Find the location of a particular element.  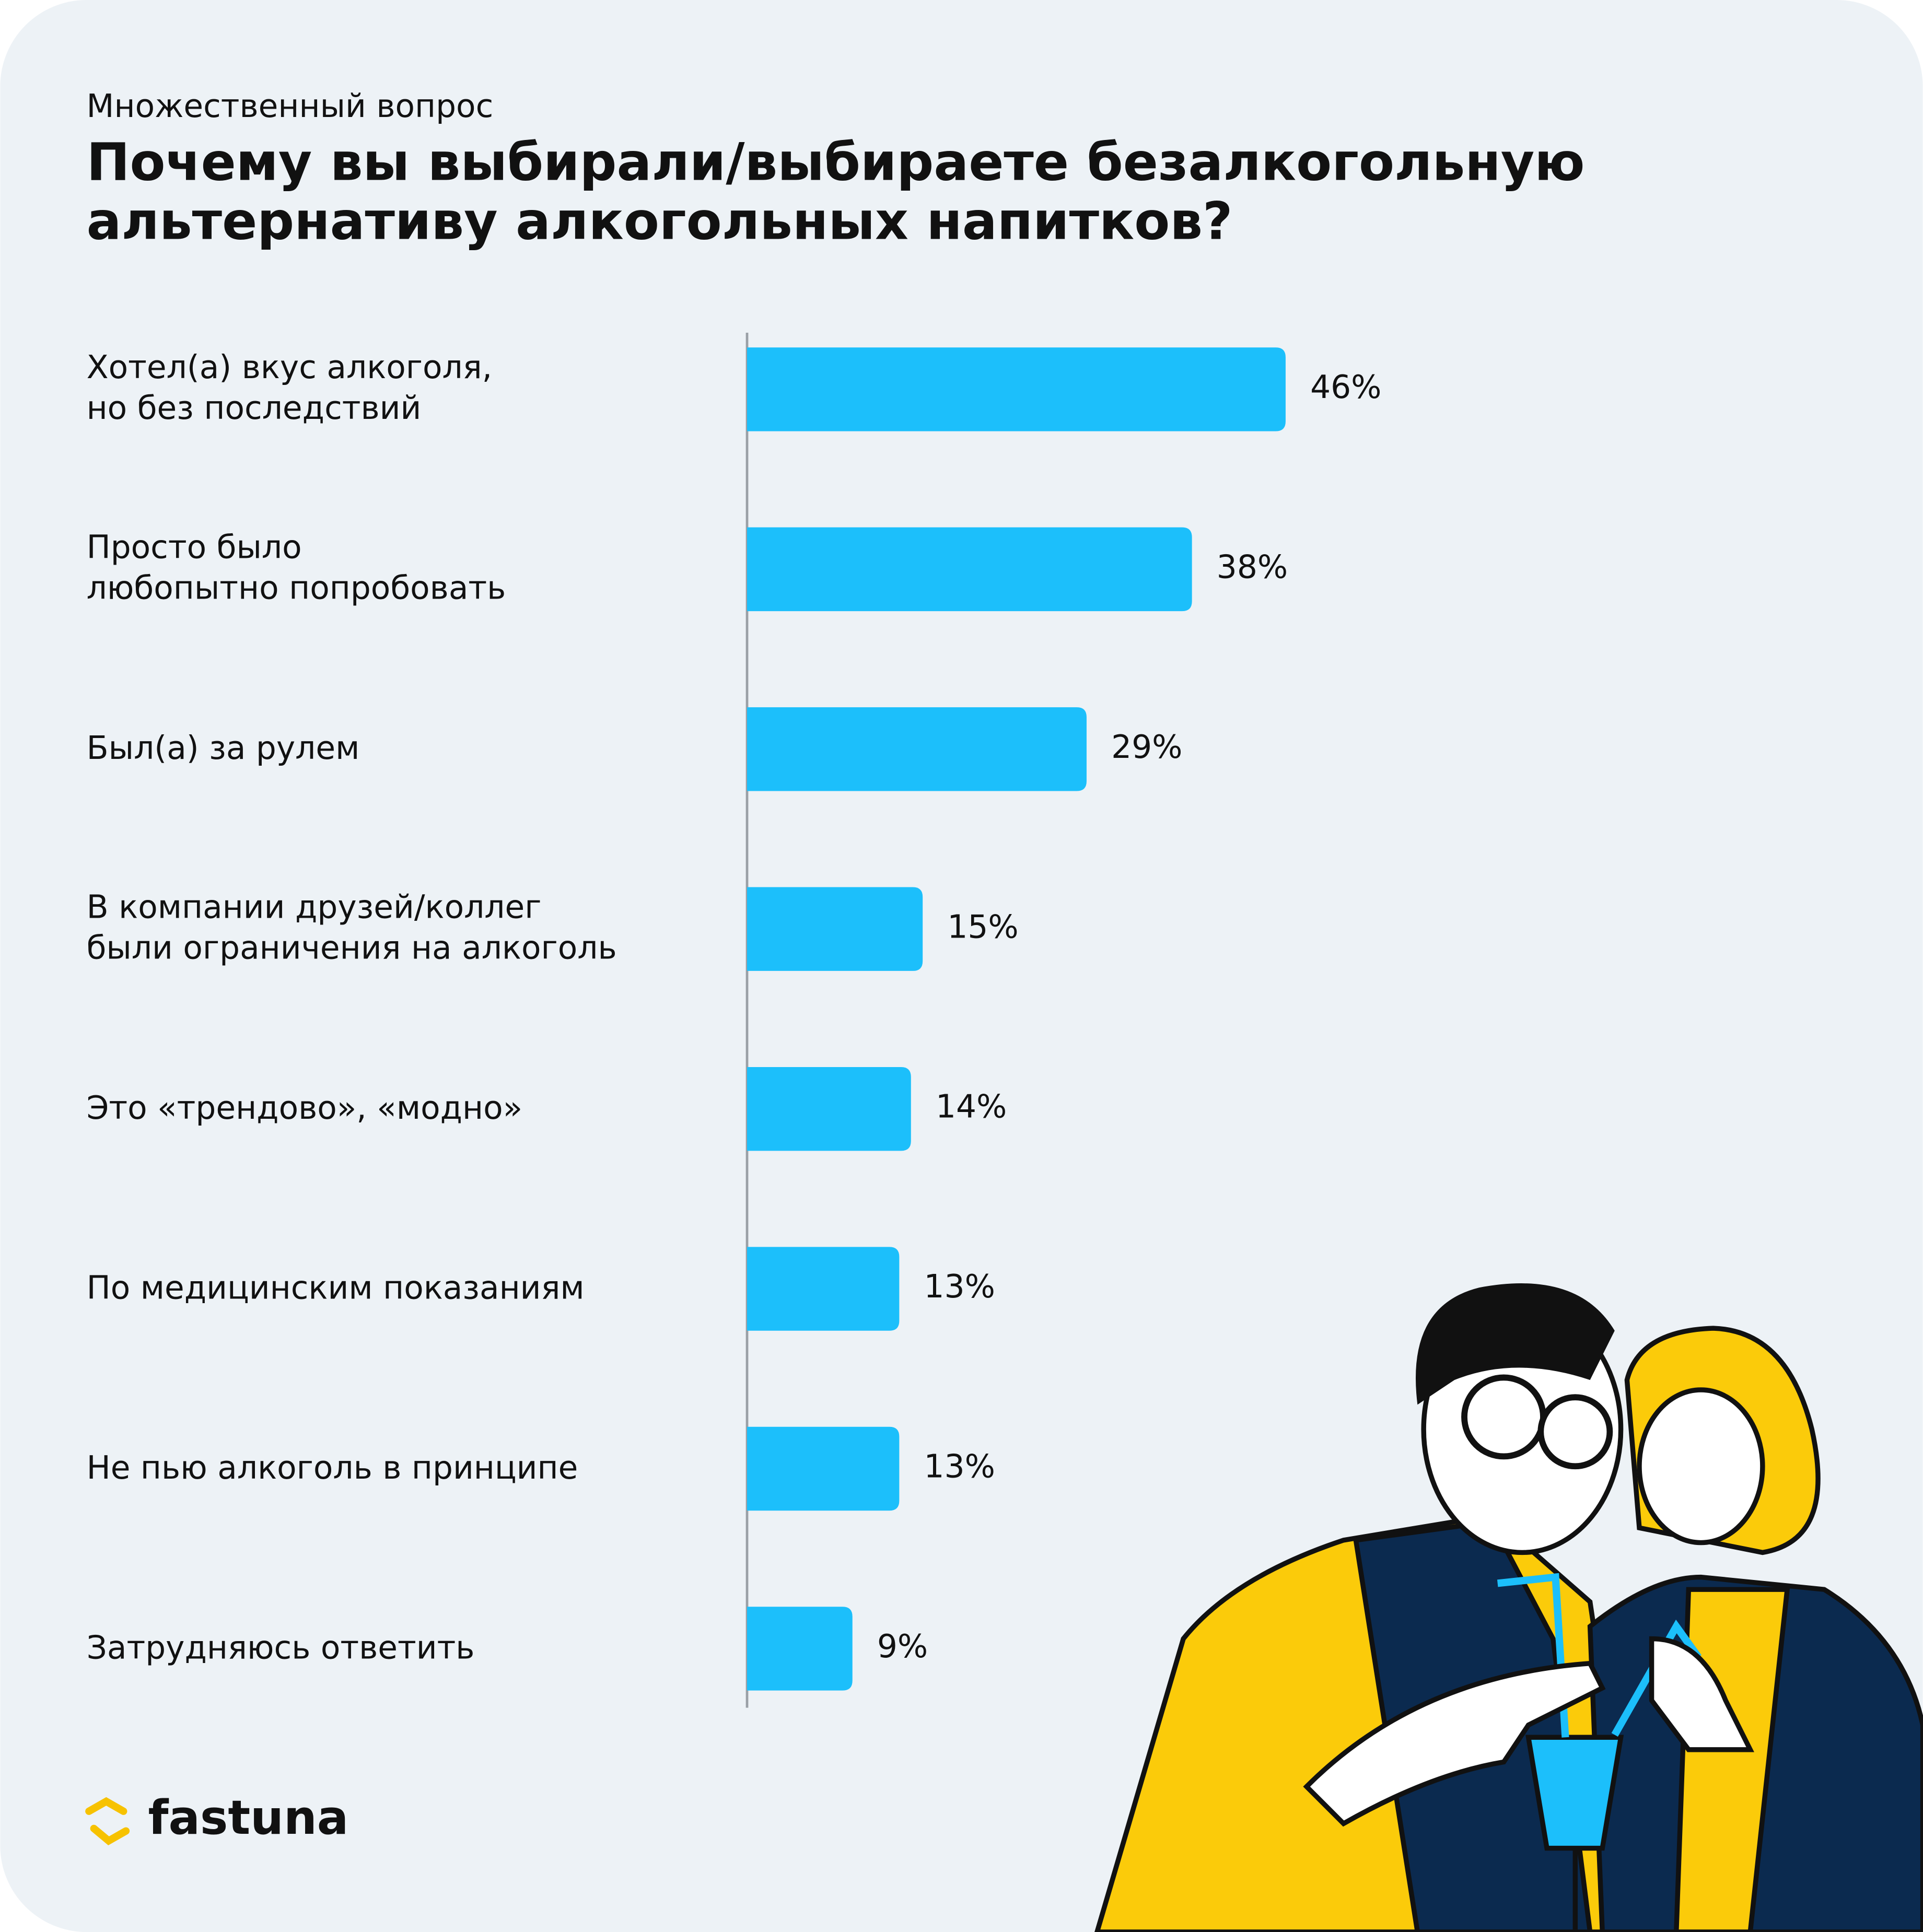

category-label: Затрудняюсь ответить is located at coordinates (280, 1648).